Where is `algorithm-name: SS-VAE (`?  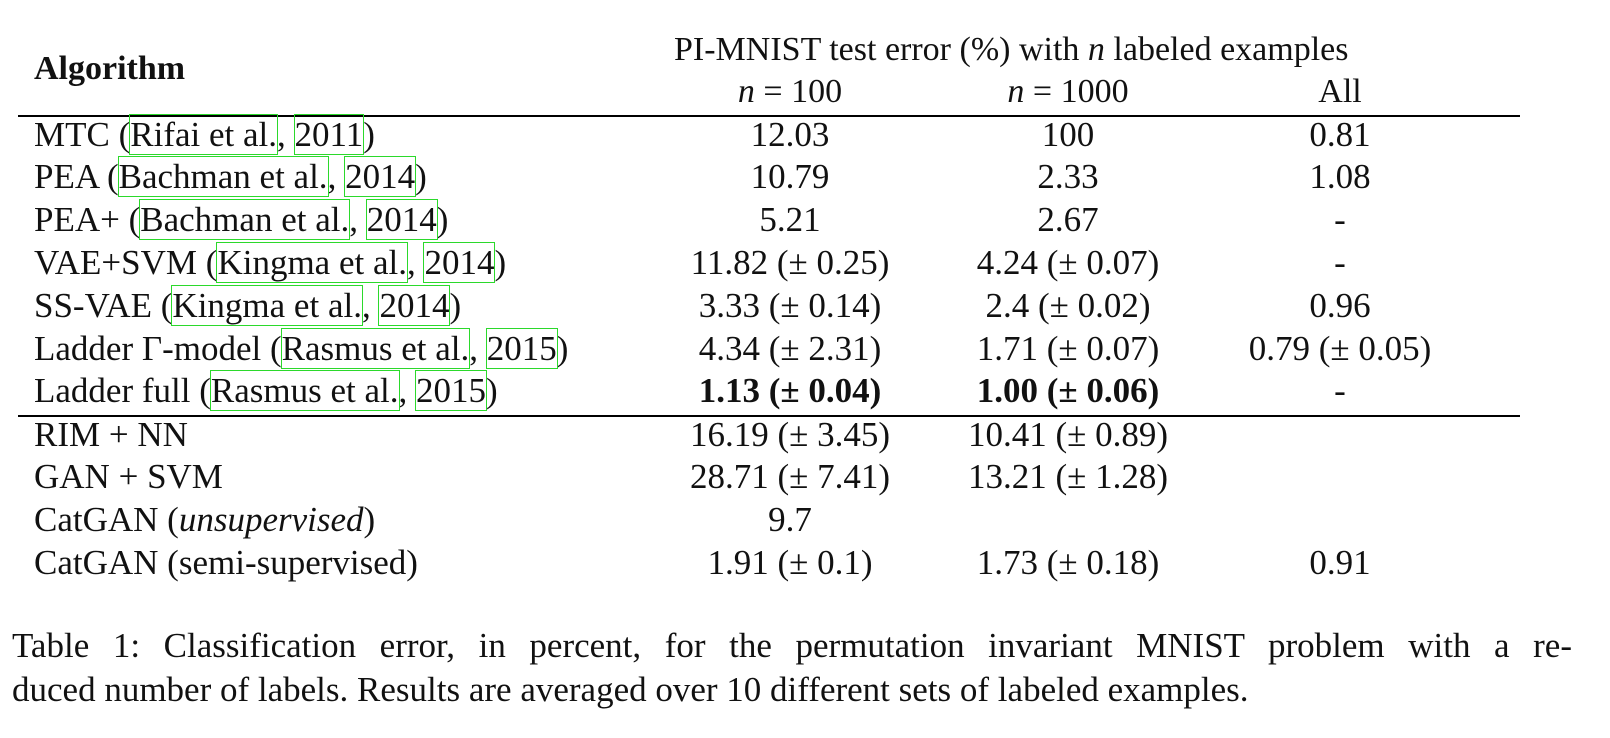 algorithm-name: SS-VAE ( is located at coordinates (103, 305).